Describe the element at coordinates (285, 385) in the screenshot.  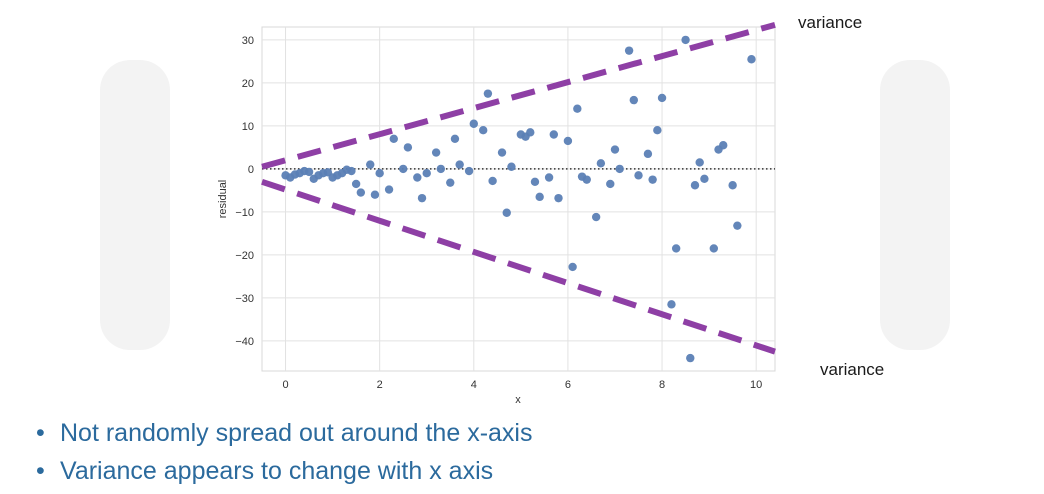
I see `x-tick-label: 0` at that location.